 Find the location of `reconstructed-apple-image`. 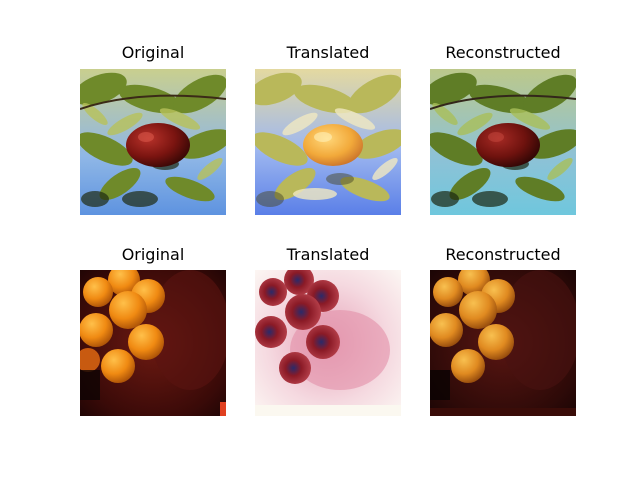

reconstructed-apple-image is located at coordinates (503, 142).